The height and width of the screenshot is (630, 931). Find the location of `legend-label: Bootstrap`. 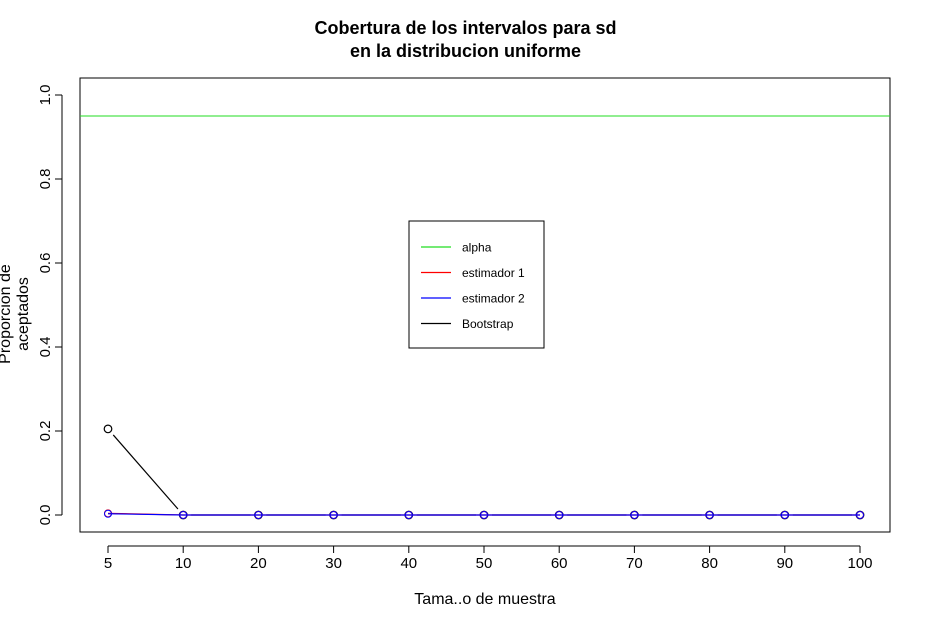

legend-label: Bootstrap is located at coordinates (488, 324).